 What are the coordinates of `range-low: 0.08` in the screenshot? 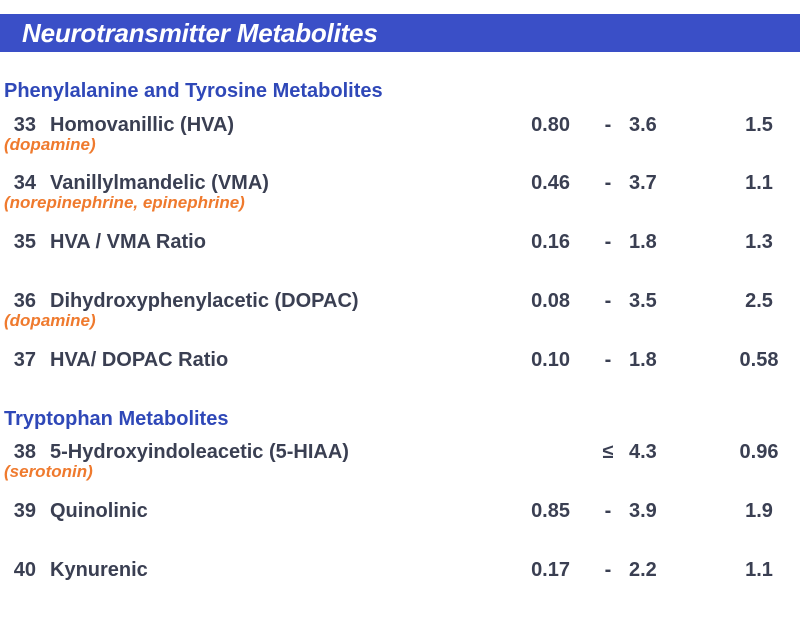 It's located at (550, 301).